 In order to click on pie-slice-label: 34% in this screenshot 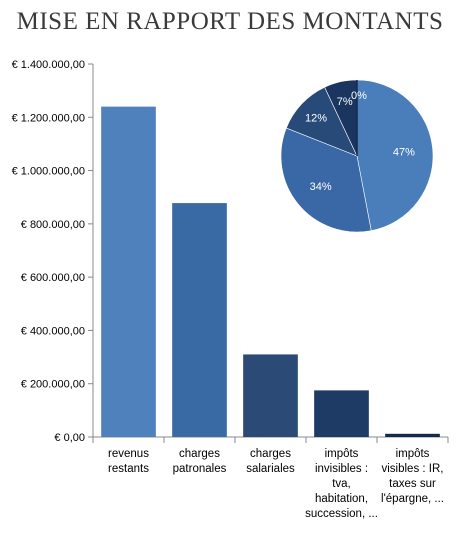, I will do `click(321, 187)`.